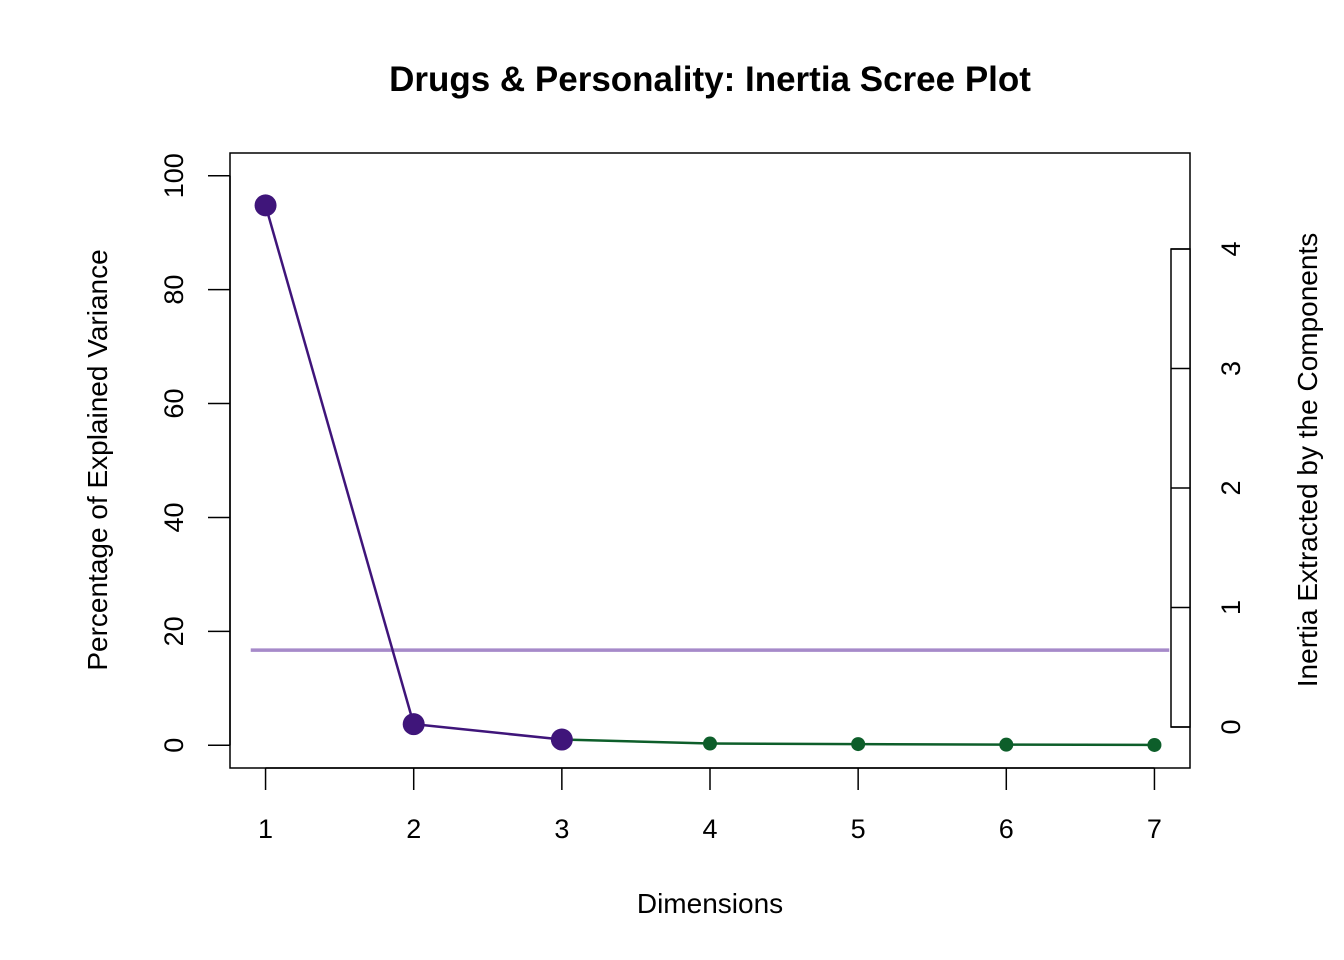 Image resolution: width=1344 pixels, height=960 pixels. I want to click on y-tick-label: 60, so click(174, 404).